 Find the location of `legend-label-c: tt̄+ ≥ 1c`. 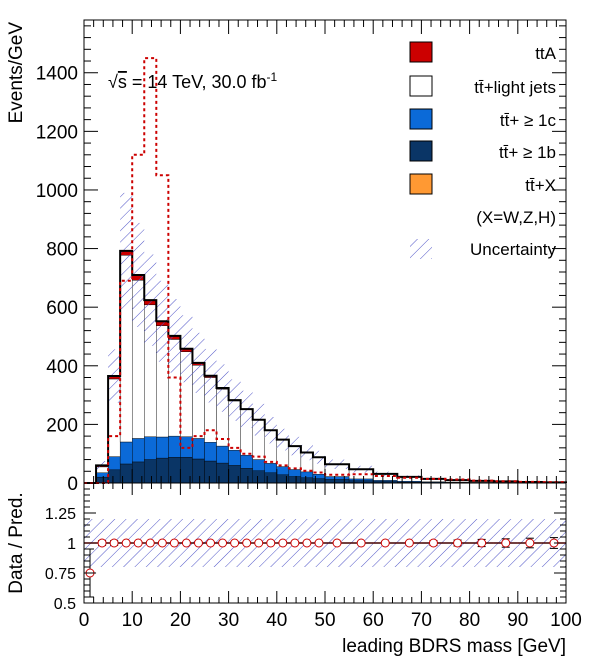

legend-label-c: tt̄+ ≥ 1c is located at coordinates (528, 120).